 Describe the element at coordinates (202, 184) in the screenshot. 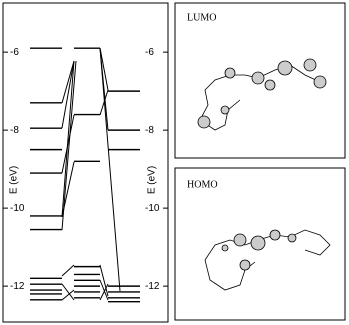

I see `panel-label: HOMO` at that location.